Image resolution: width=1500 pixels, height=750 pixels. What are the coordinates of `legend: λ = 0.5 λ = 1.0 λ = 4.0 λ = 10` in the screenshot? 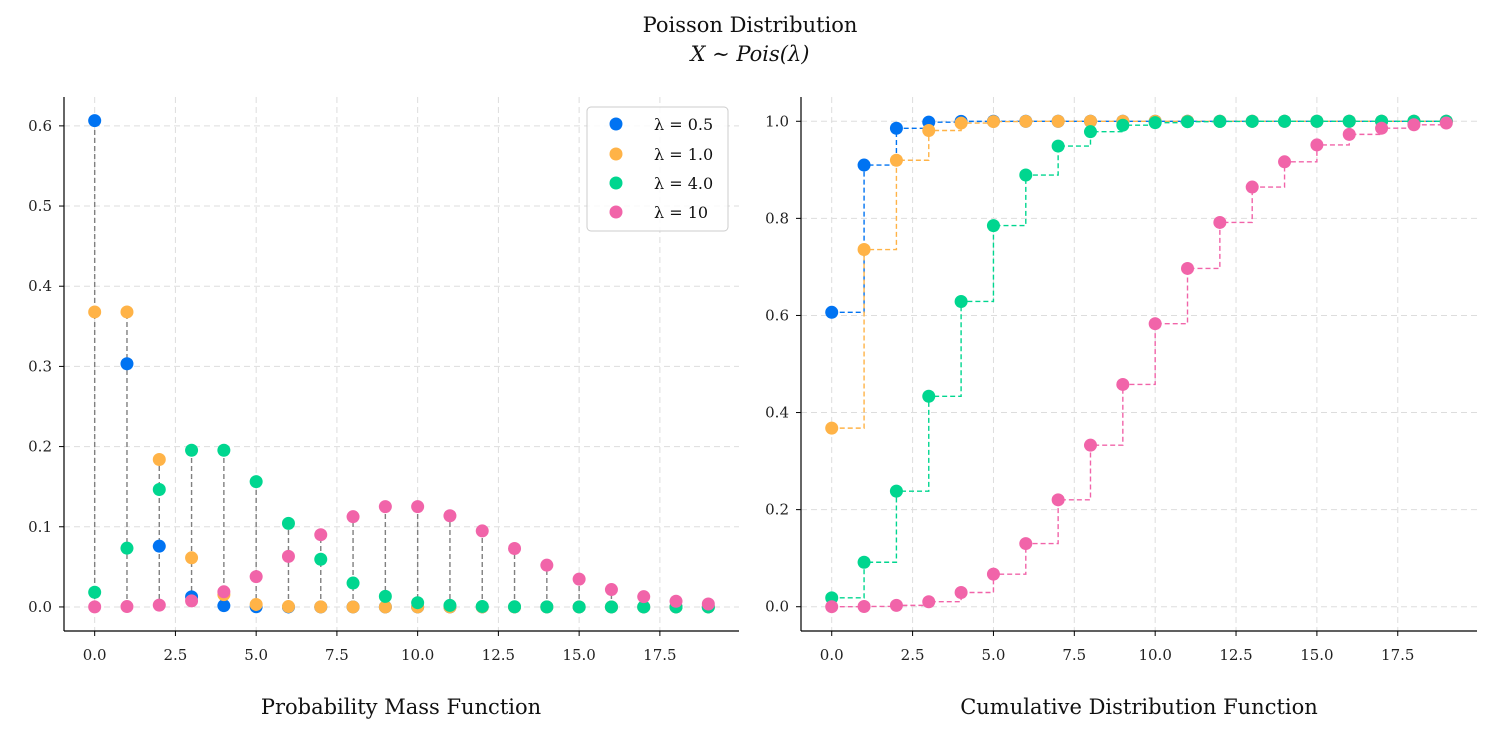 It's located at (657, 169).